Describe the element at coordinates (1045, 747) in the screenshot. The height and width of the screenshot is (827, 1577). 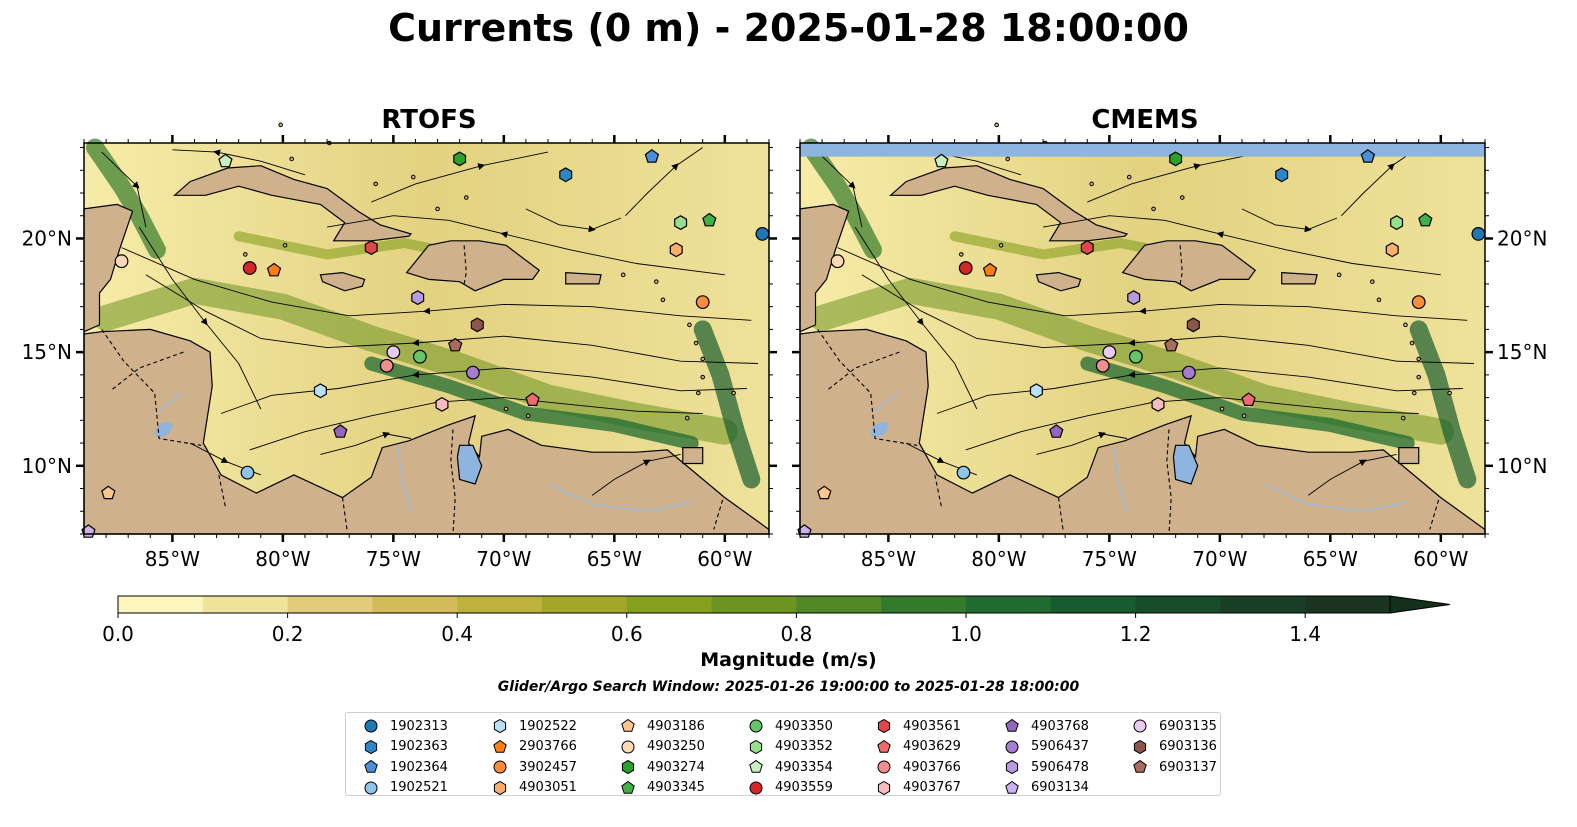
I see `legend-item: 5906437` at that location.